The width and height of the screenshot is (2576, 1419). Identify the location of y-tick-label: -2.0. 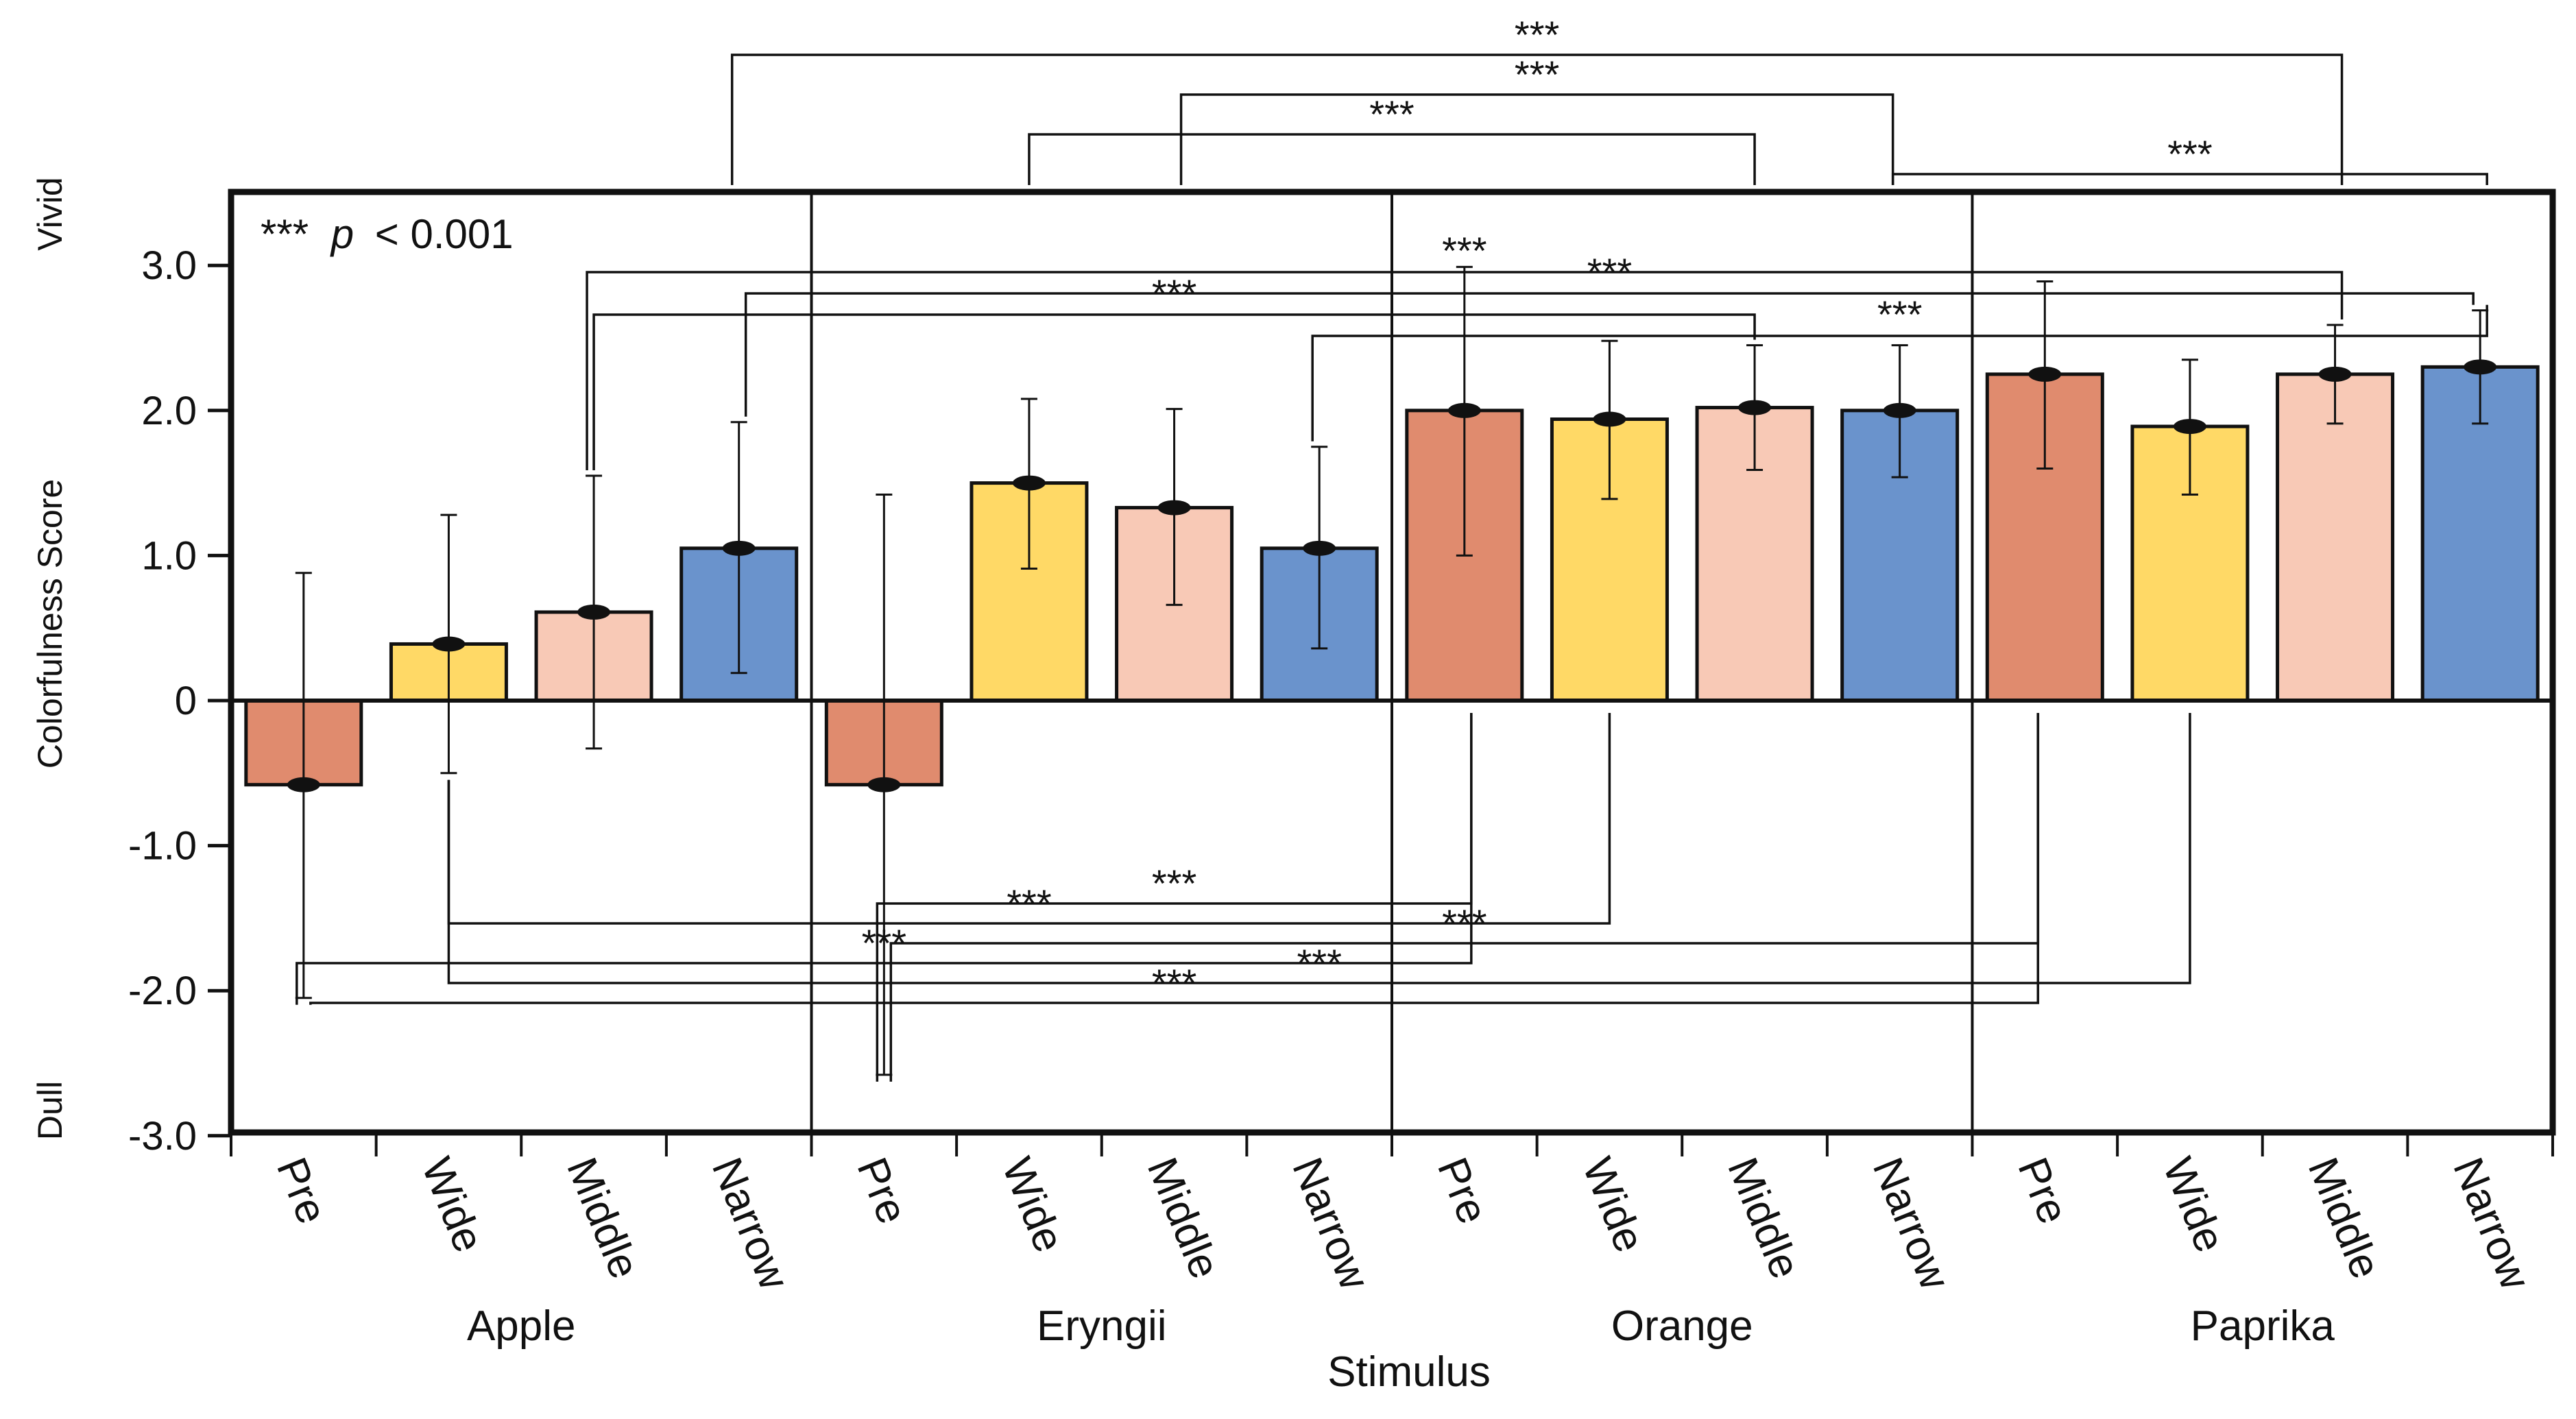
(162, 991).